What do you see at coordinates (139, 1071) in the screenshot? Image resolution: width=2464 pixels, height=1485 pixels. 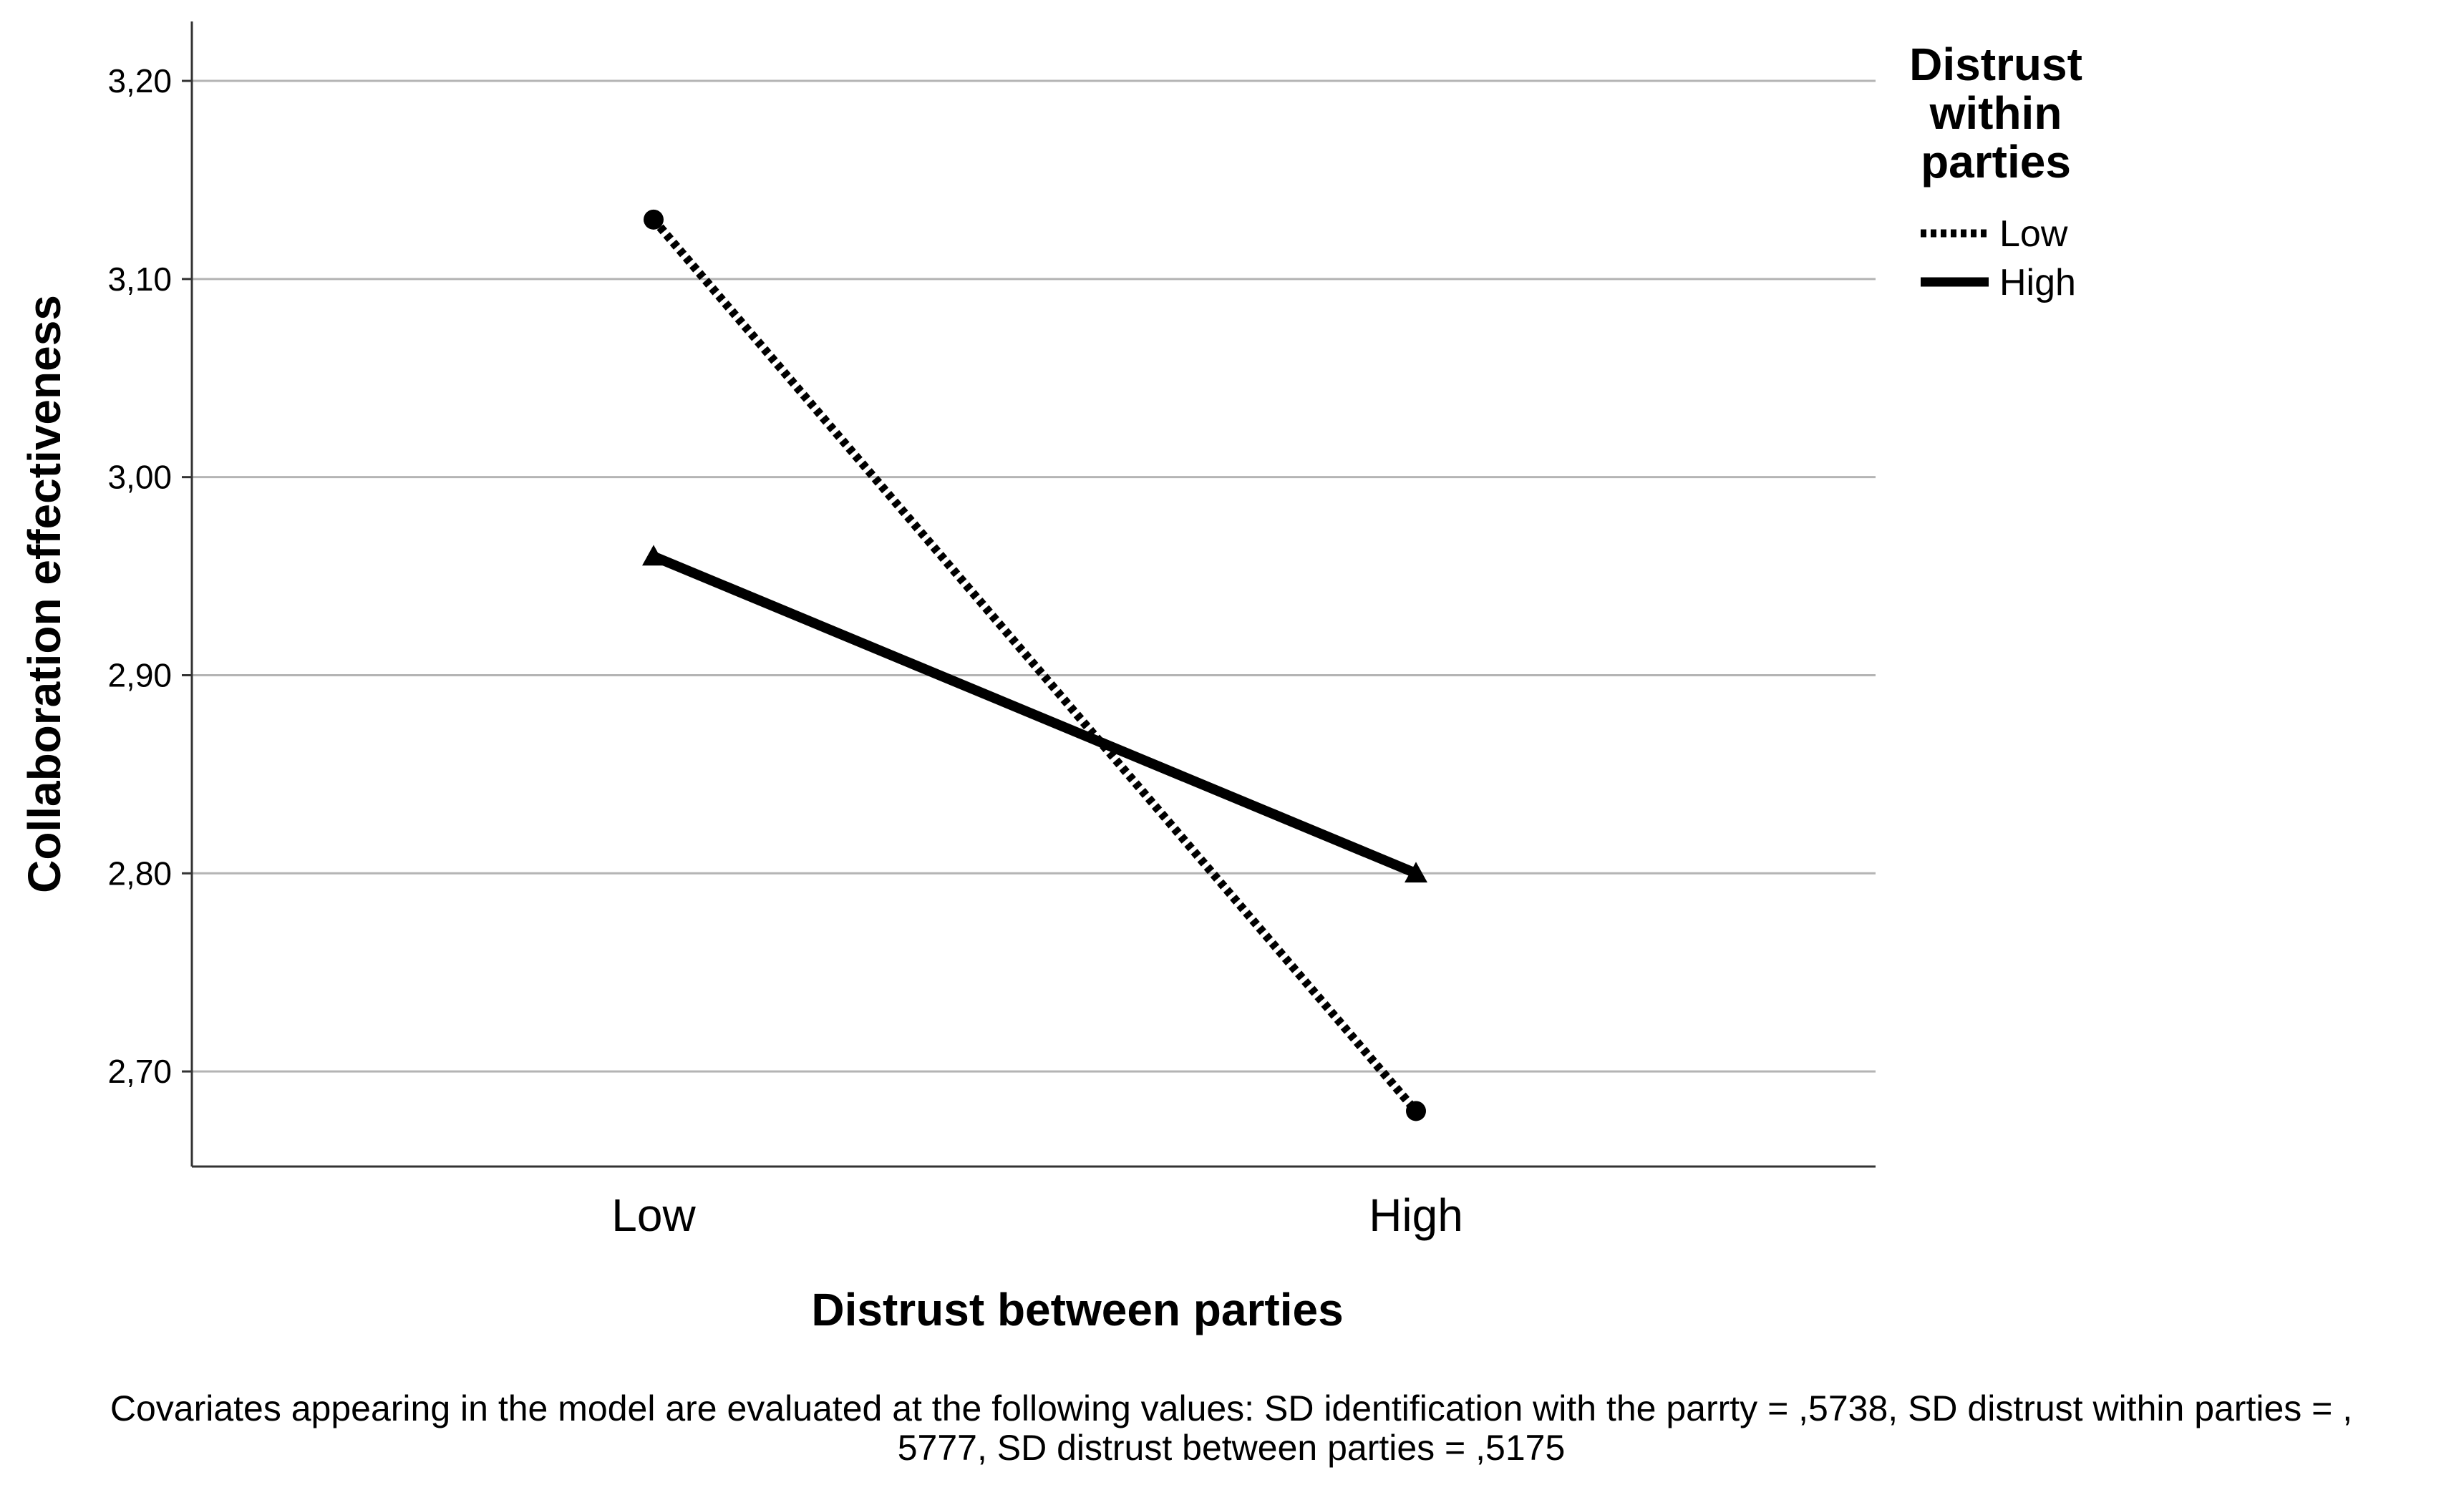 I see `y-tick-label-0: 2,70` at bounding box center [139, 1071].